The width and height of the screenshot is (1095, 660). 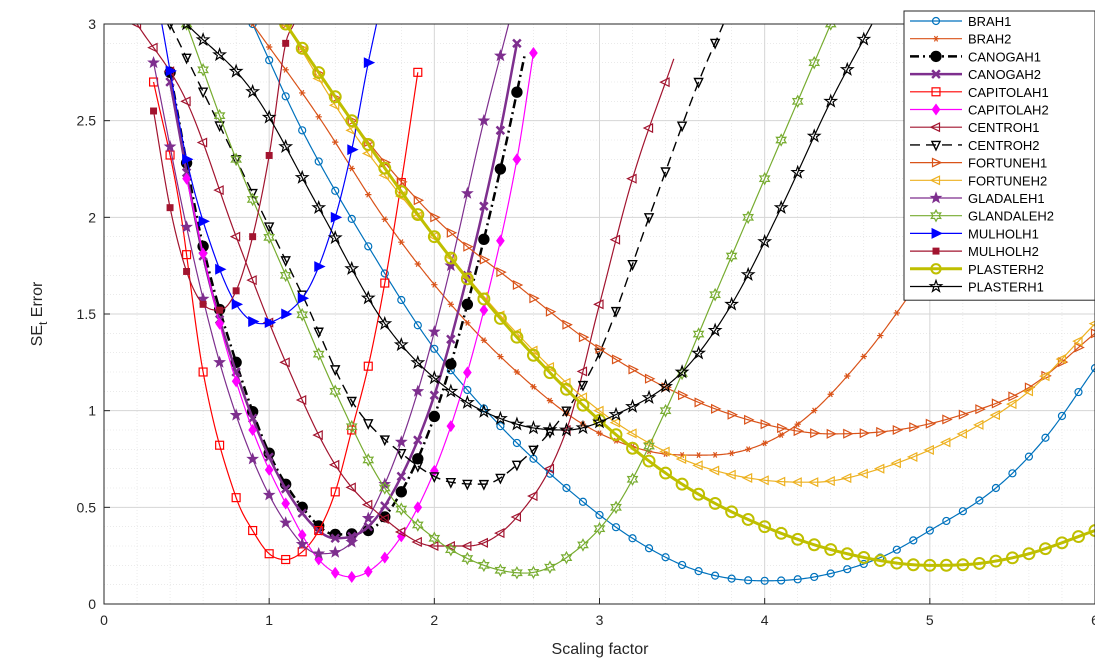 I want to click on x-tick-label: 6, so click(x=1093, y=620).